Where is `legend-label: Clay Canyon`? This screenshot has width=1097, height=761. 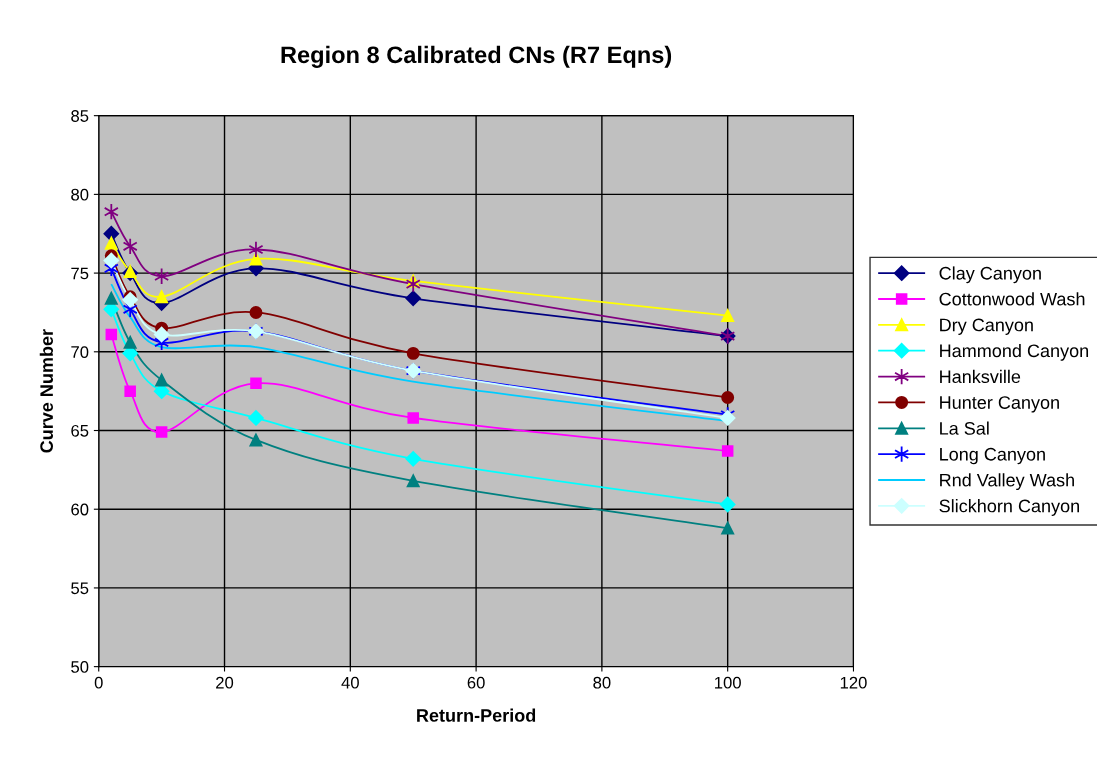 legend-label: Clay Canyon is located at coordinates (990, 275).